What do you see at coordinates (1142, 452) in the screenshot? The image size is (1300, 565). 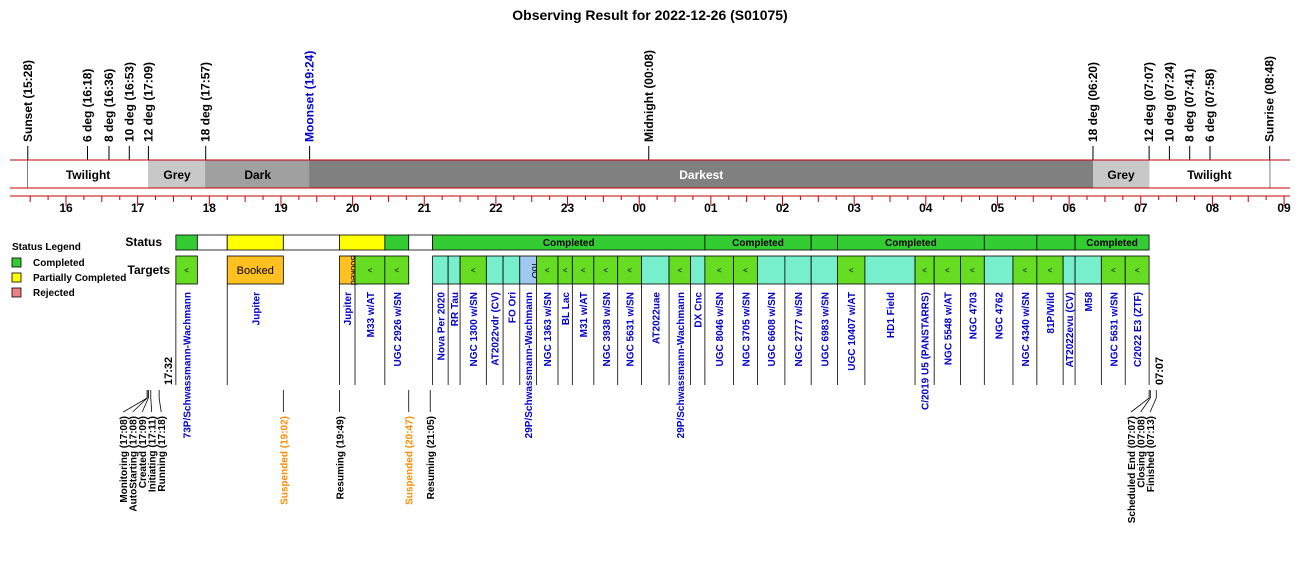 I see `operation-label: Closing (07:08)` at bounding box center [1142, 452].